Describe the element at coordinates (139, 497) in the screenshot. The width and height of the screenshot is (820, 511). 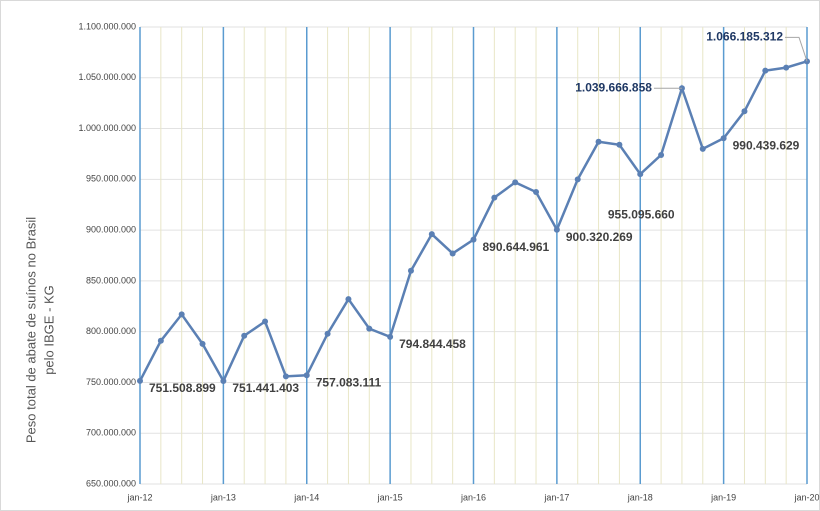
I see `x-tick-label: jan-12` at that location.